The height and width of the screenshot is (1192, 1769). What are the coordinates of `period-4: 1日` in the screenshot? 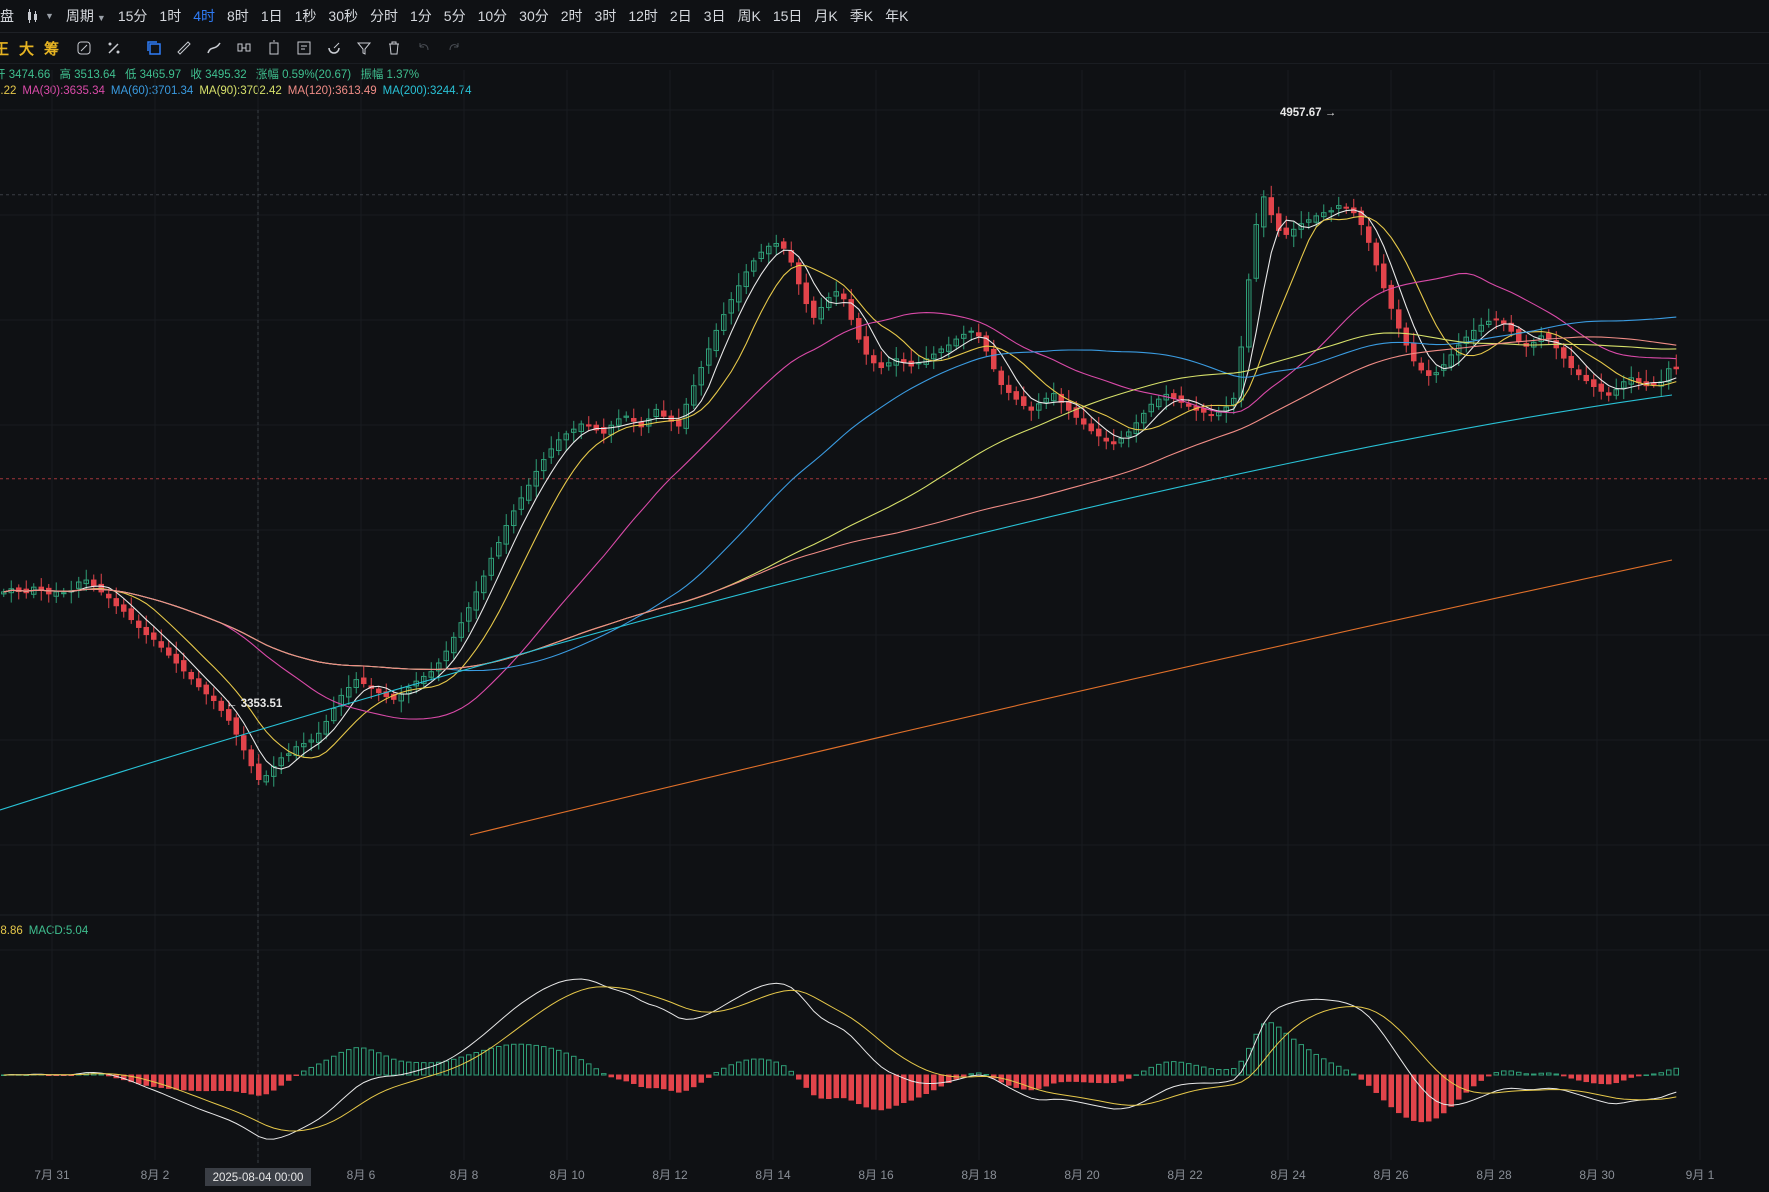 It's located at (271, 16).